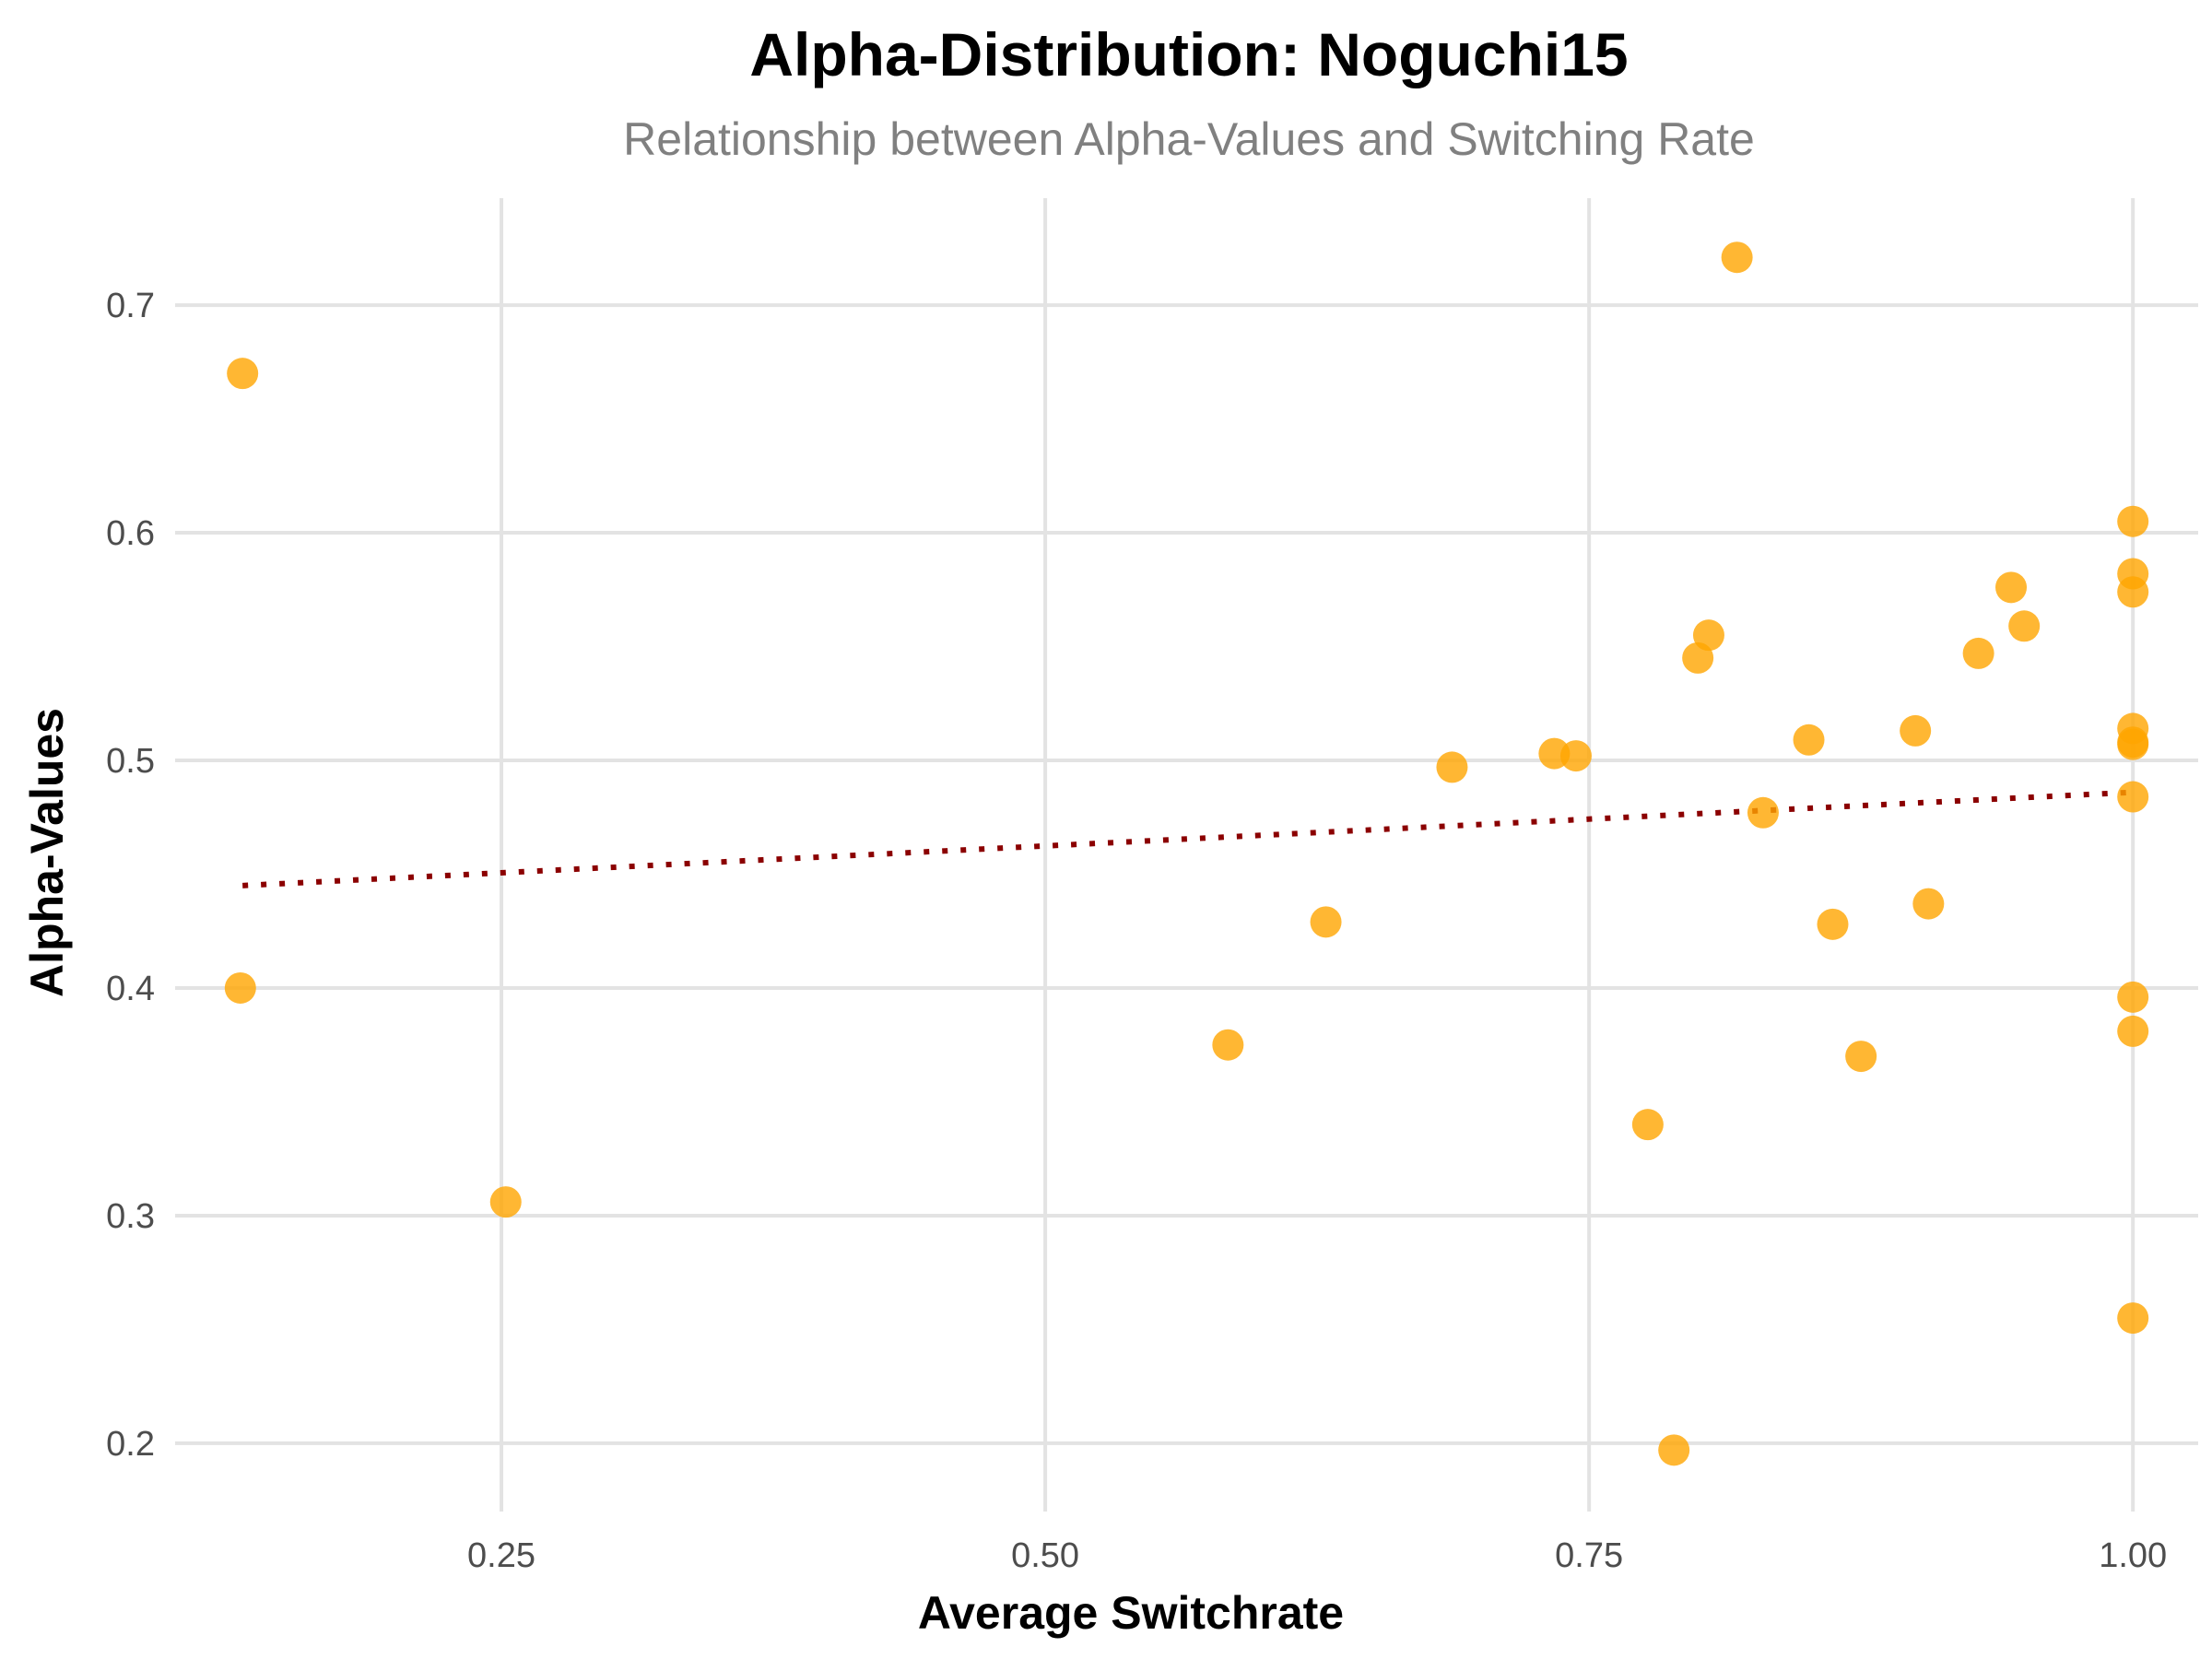 This screenshot has height=1659, width=2212. I want to click on x-tick-label: 0.25, so click(501, 1555).